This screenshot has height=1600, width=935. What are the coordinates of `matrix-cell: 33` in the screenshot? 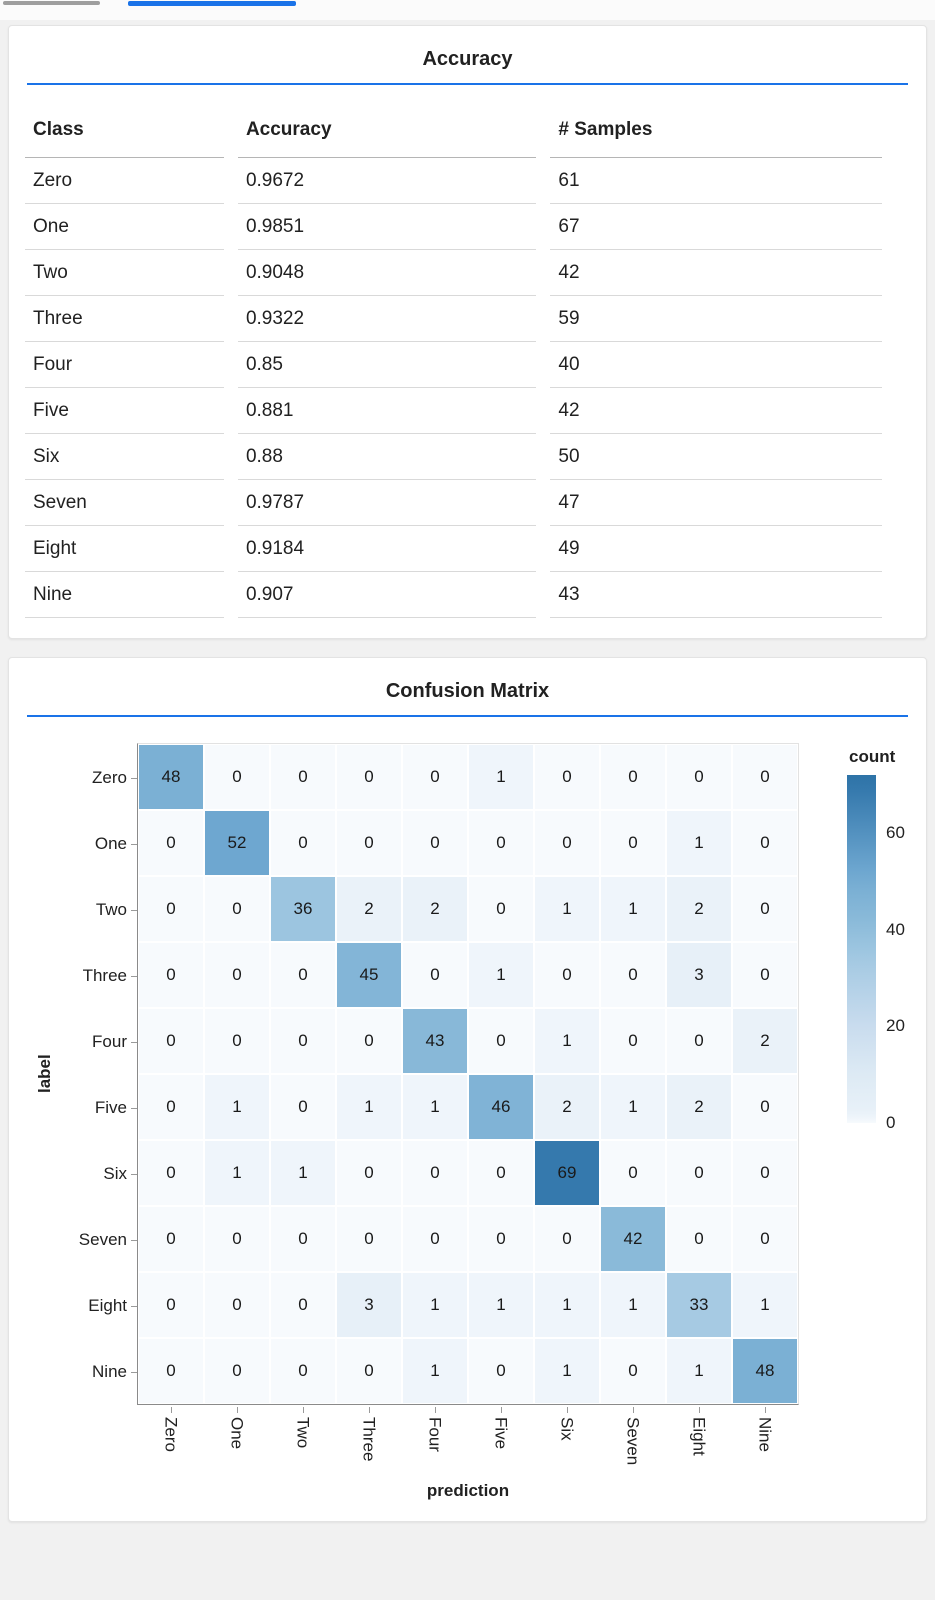 It's located at (699, 1305).